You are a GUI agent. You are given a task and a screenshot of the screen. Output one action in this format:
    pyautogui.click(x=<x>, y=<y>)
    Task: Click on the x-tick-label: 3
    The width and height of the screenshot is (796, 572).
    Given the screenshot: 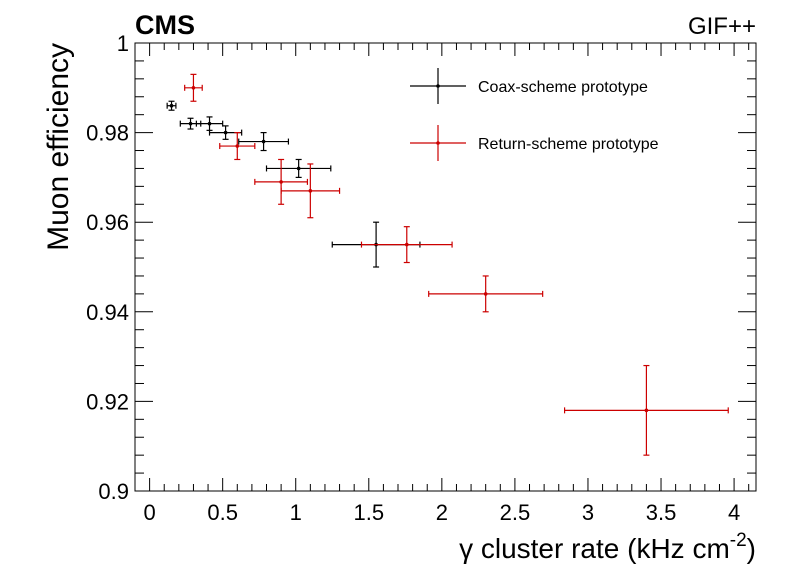 What is the action you would take?
    pyautogui.click(x=588, y=512)
    